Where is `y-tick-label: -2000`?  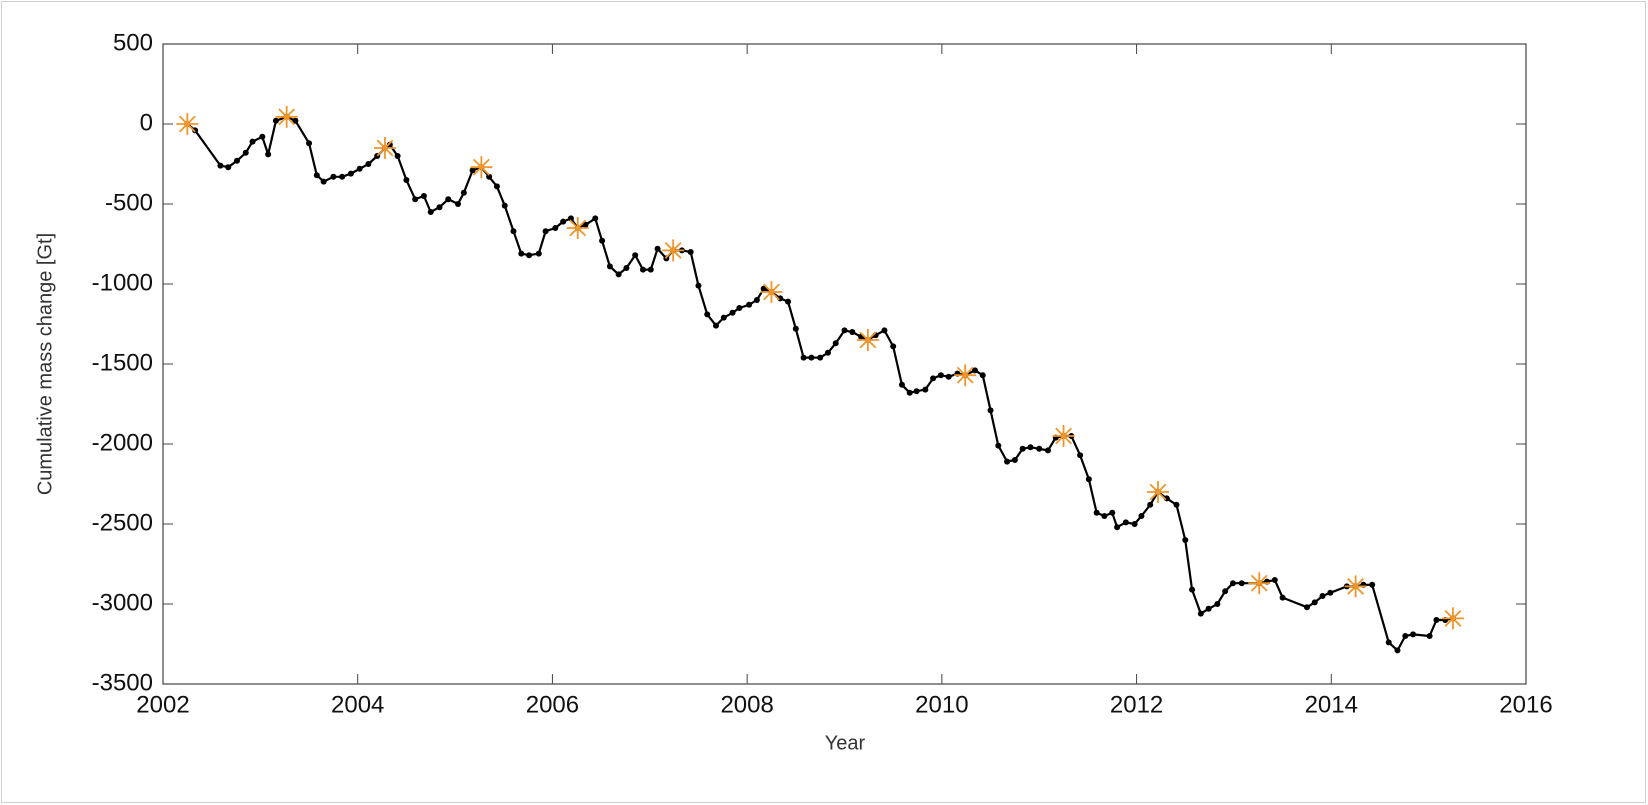
y-tick-label: -2000 is located at coordinates (122, 442).